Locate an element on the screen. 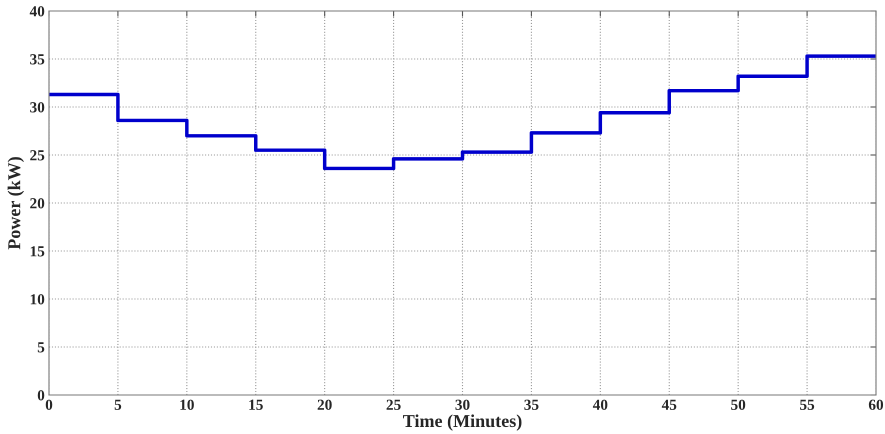 The width and height of the screenshot is (885, 434). x-tick-label: 50 is located at coordinates (738, 405).